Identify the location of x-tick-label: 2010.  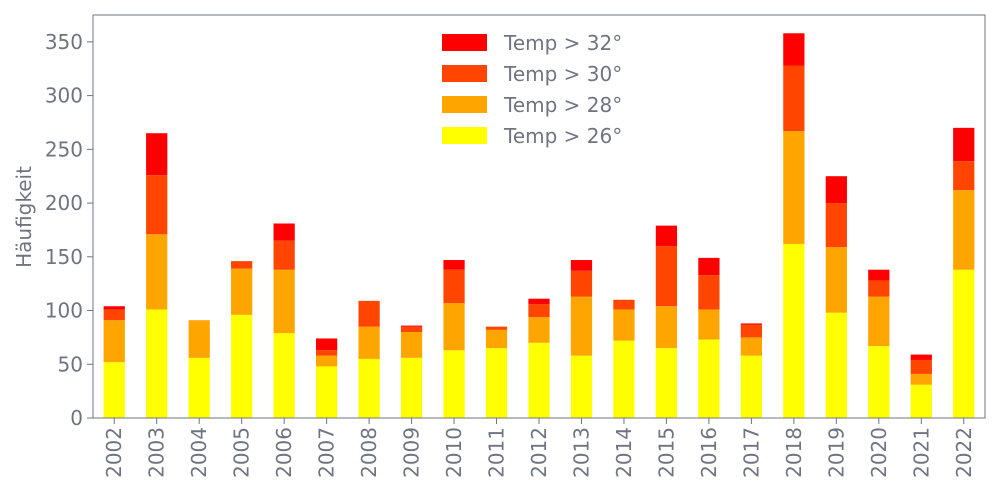
(454, 452).